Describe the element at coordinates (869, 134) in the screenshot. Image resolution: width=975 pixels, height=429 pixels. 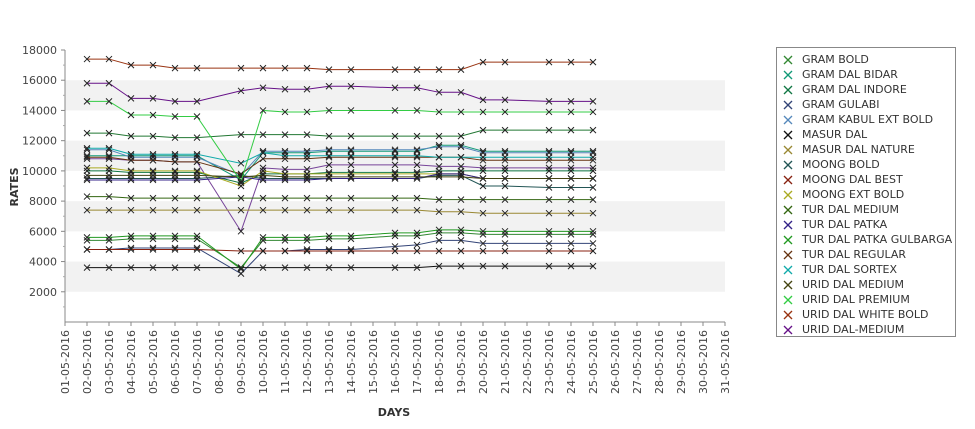
I see `legend-item: MASUR DAL` at that location.